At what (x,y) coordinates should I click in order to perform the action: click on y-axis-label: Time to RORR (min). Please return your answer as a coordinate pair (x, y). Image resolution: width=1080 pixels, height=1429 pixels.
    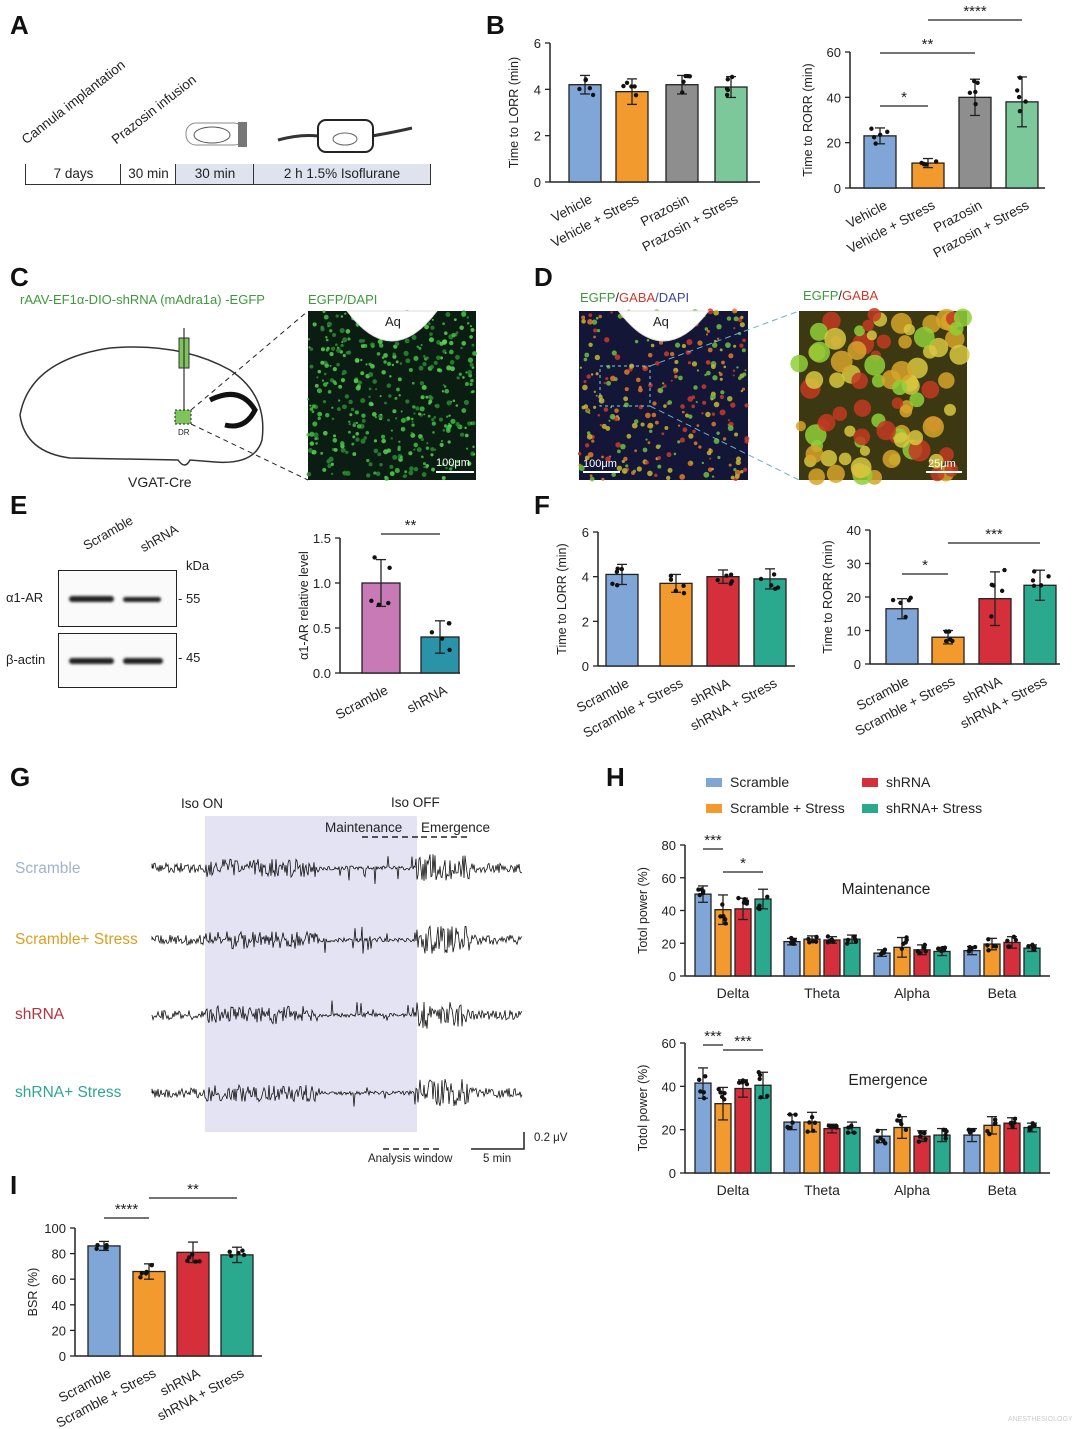
    Looking at the image, I should click on (828, 596).